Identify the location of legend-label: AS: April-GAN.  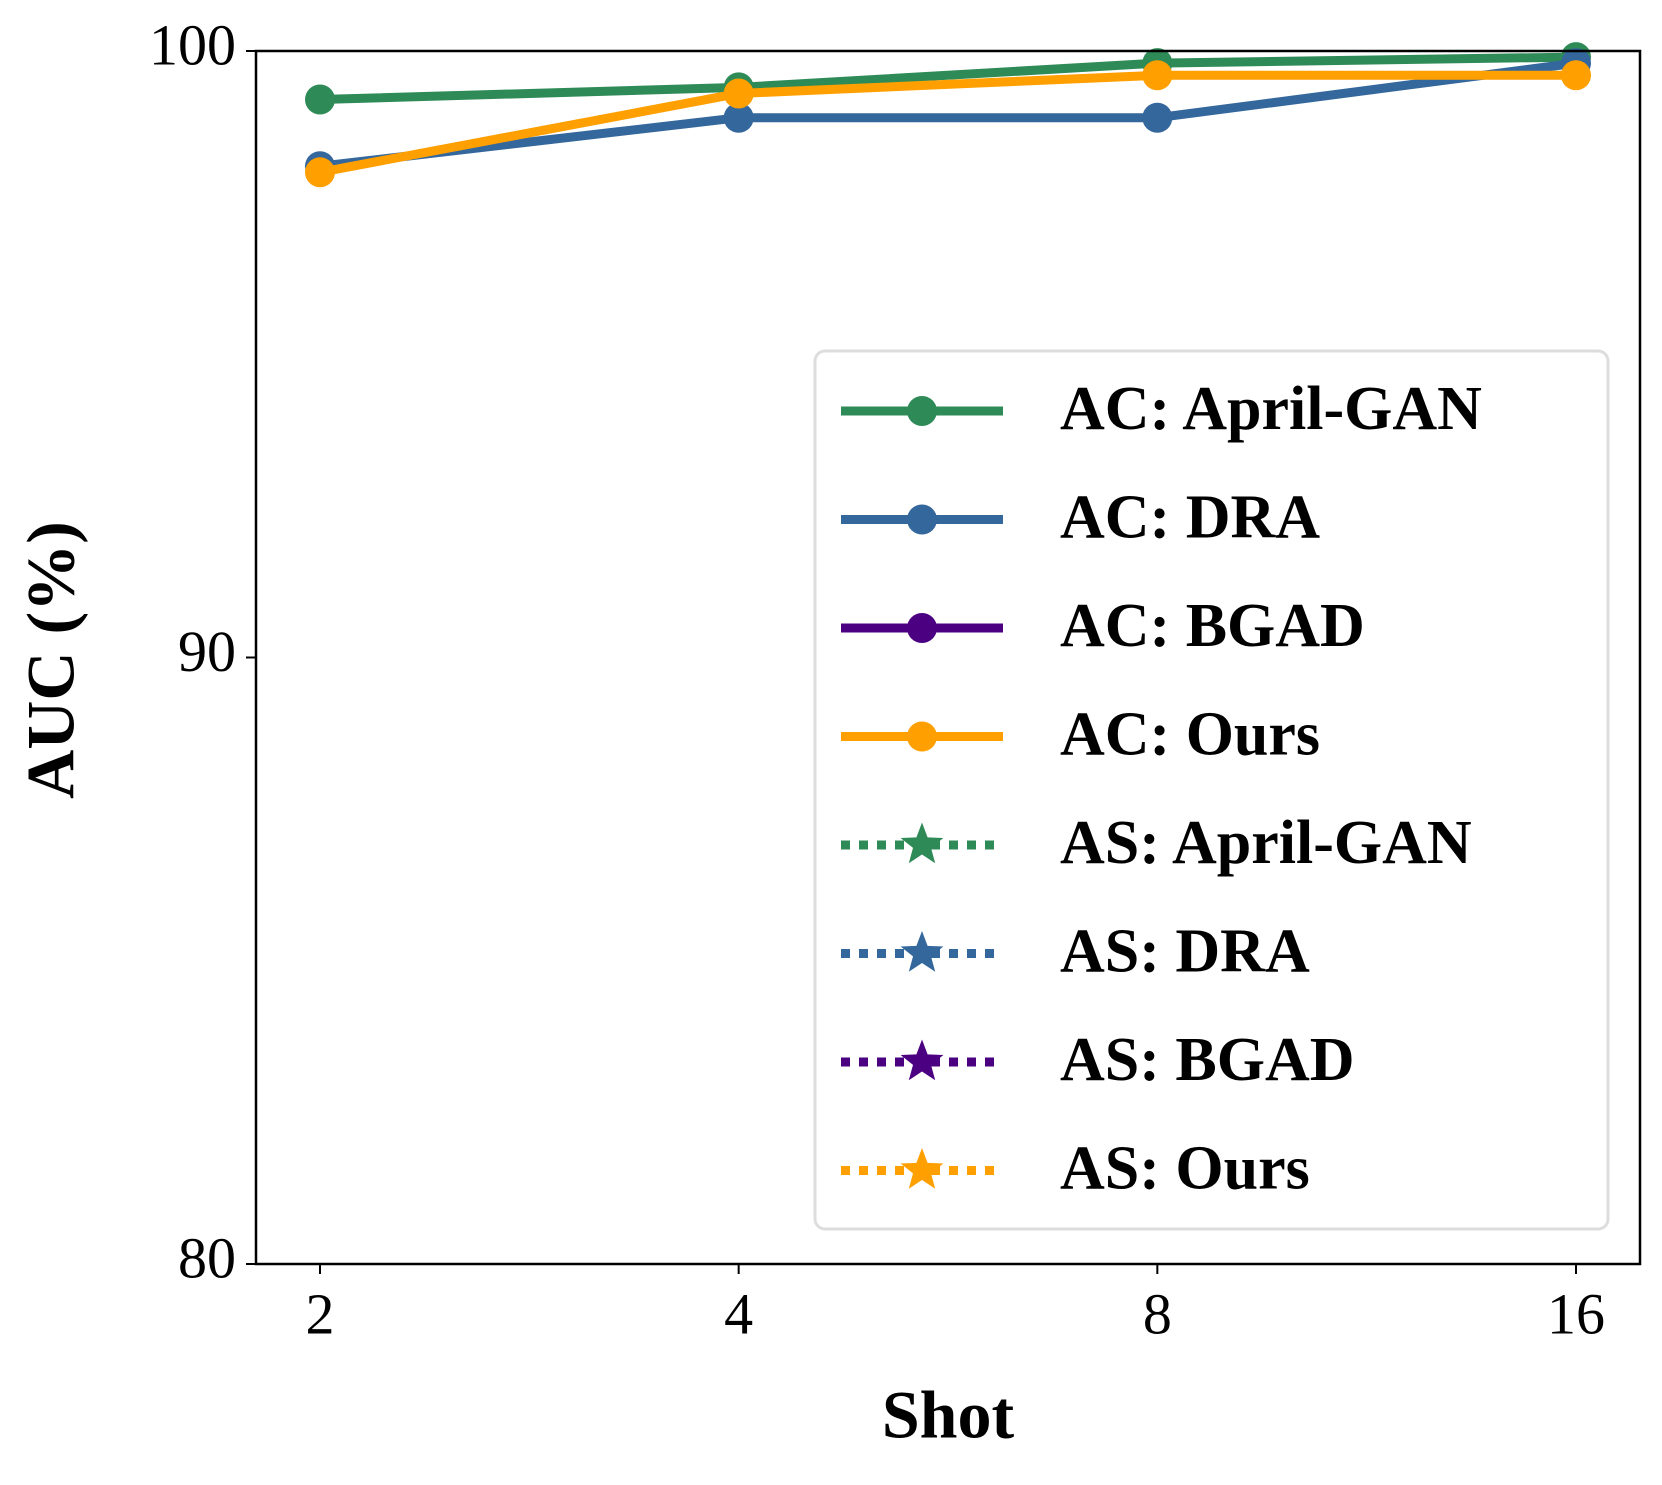
(1266, 843).